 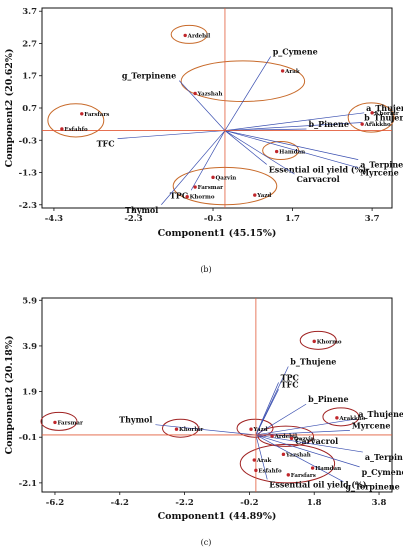 What do you see at coordinates (372, 219) in the screenshot?
I see `x-tick-label: 3.7` at bounding box center [372, 219].